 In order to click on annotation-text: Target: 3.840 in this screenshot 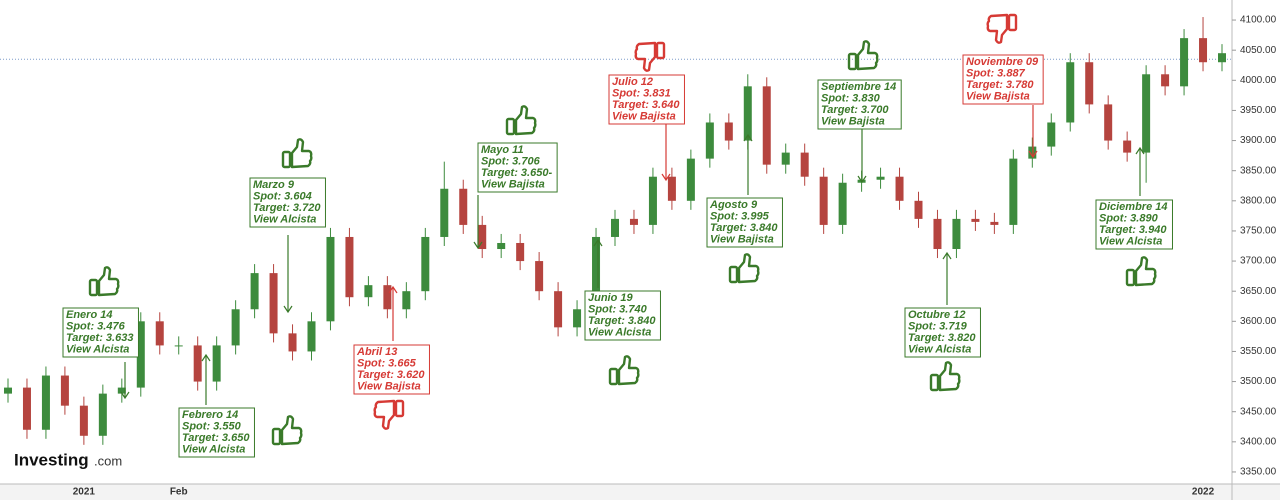, I will do `click(622, 321)`.